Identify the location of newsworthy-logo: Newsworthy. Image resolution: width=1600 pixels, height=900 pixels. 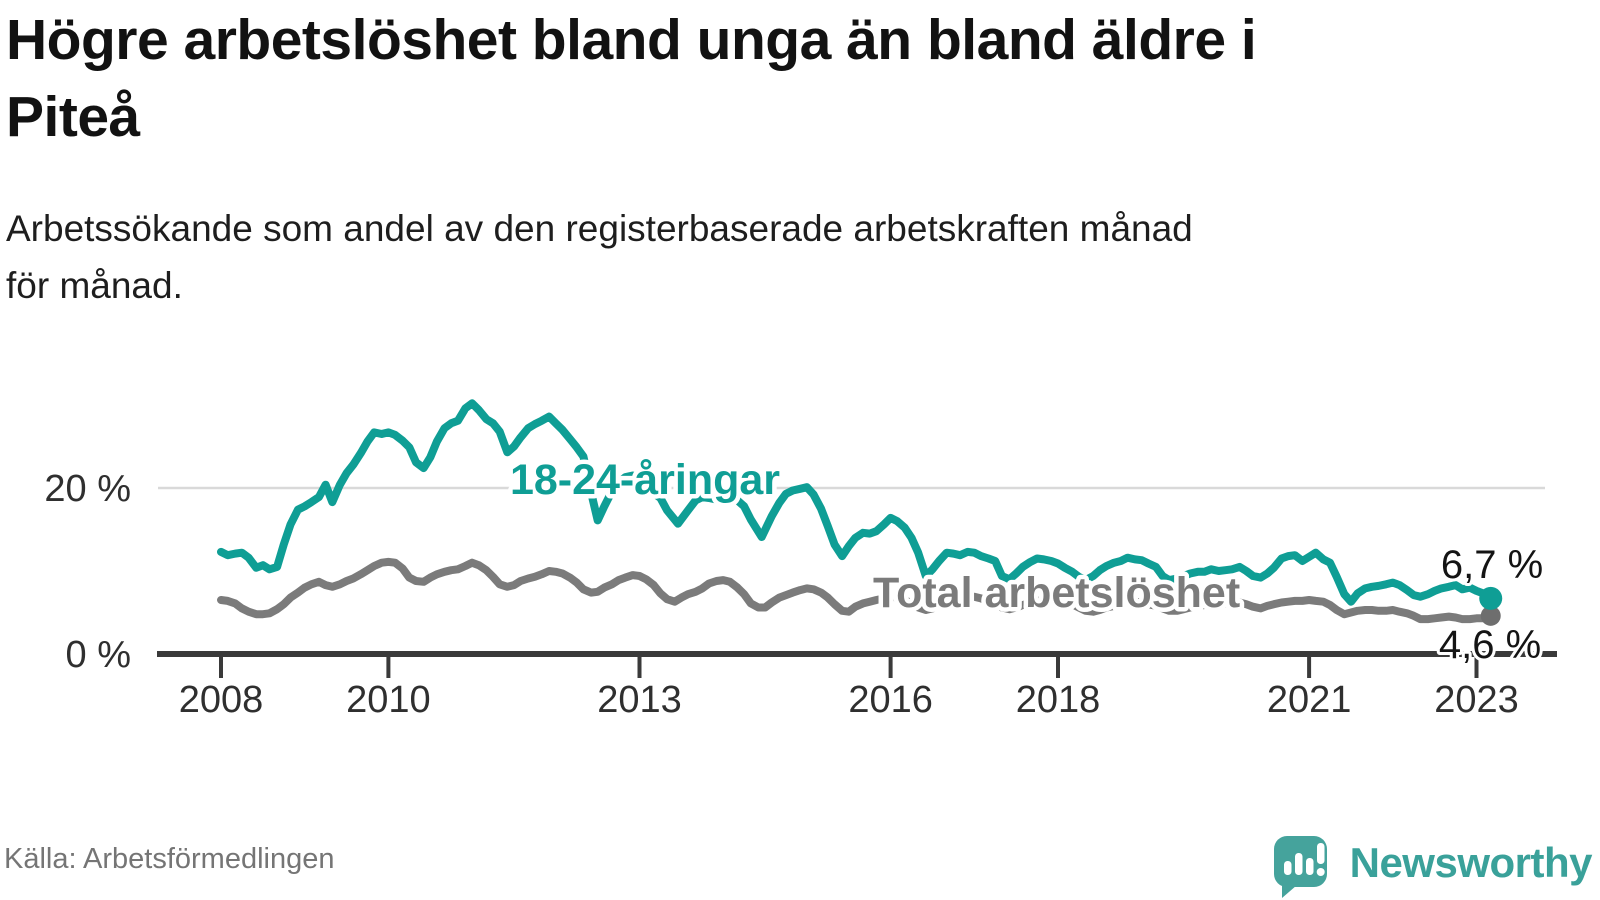
(1431, 863).